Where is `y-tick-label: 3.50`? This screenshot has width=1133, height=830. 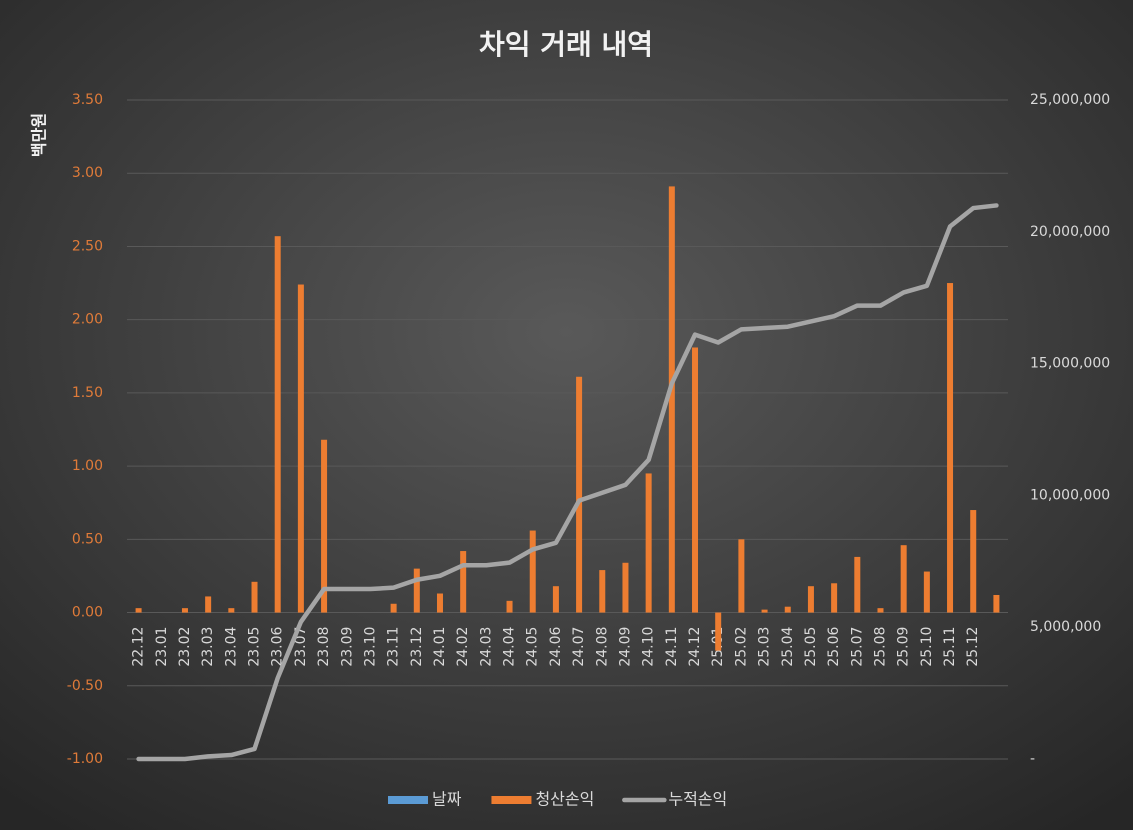 y-tick-label: 3.50 is located at coordinates (87, 100).